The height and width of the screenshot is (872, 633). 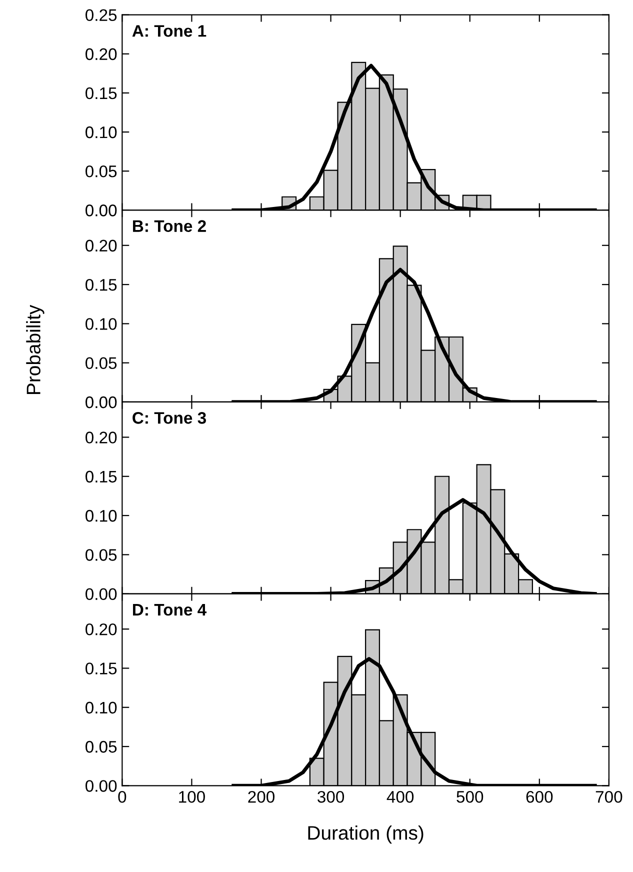 What do you see at coordinates (169, 418) in the screenshot?
I see `chart-title: C: Tone 3` at bounding box center [169, 418].